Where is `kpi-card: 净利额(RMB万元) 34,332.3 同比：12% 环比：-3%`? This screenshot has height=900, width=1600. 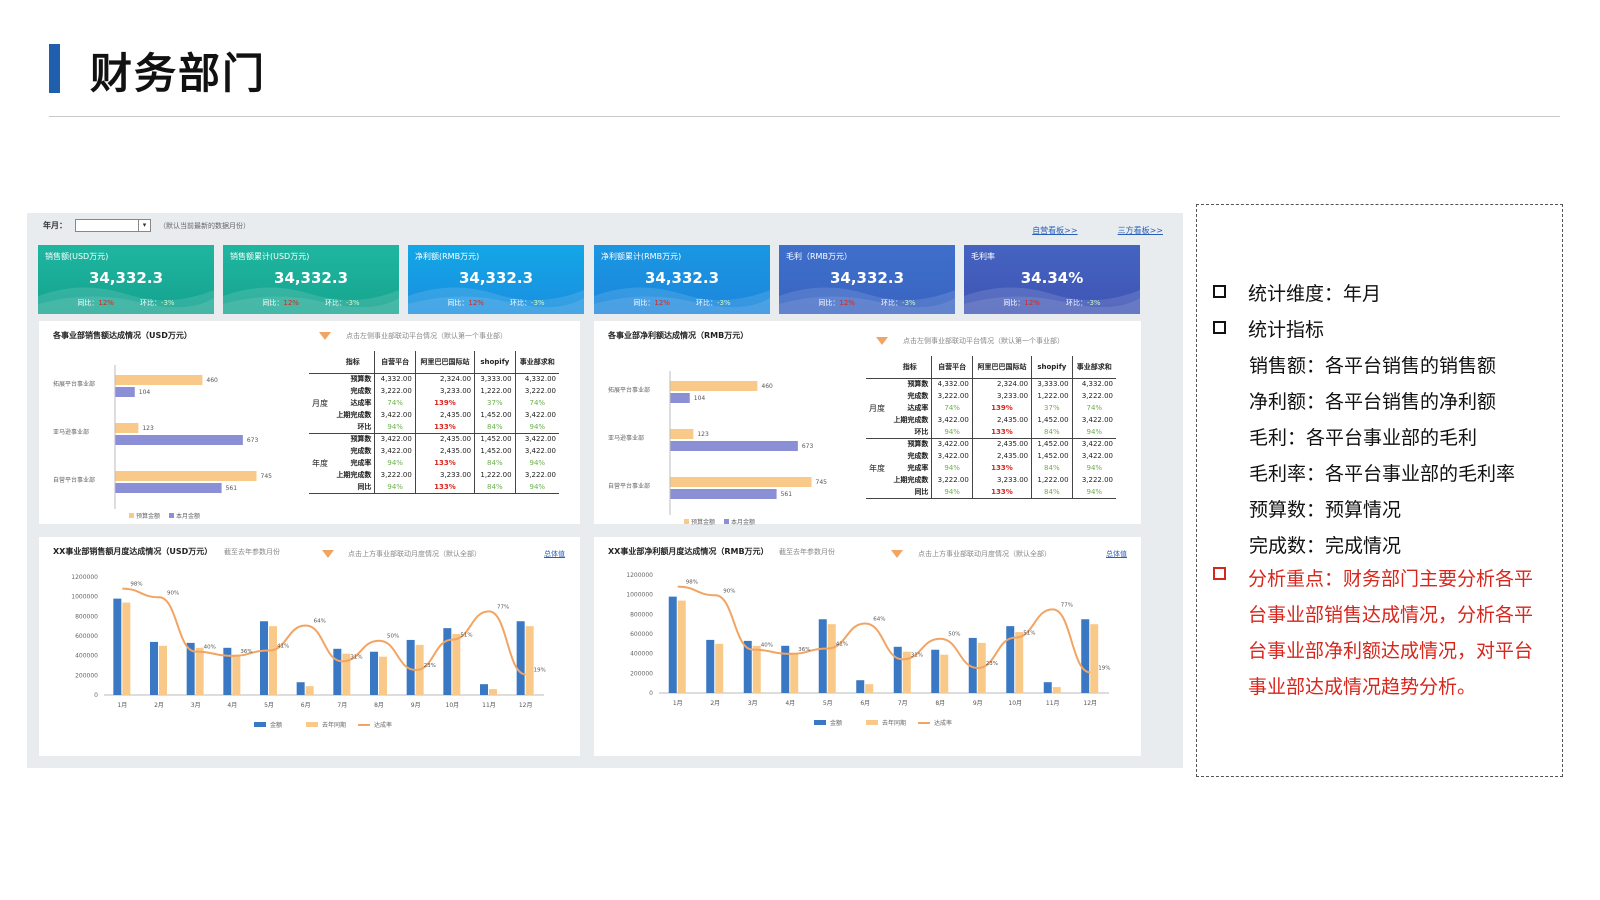 kpi-card: 净利额(RMB万元) 34,332.3 同比：12% 环比：-3% is located at coordinates (496, 279).